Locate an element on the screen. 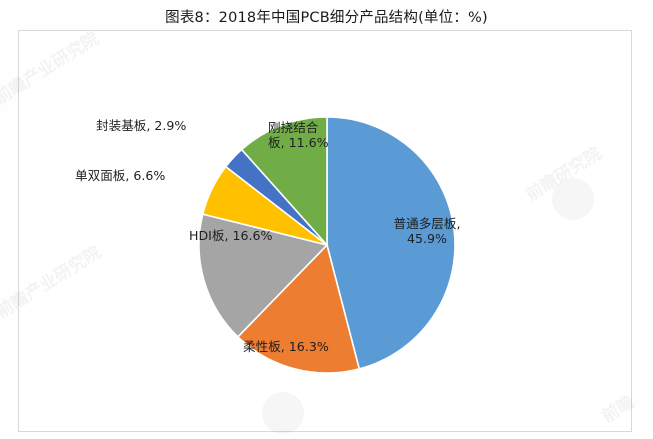 The height and width of the screenshot is (439, 653). pie-slice-普通多层板 is located at coordinates (391, 243).